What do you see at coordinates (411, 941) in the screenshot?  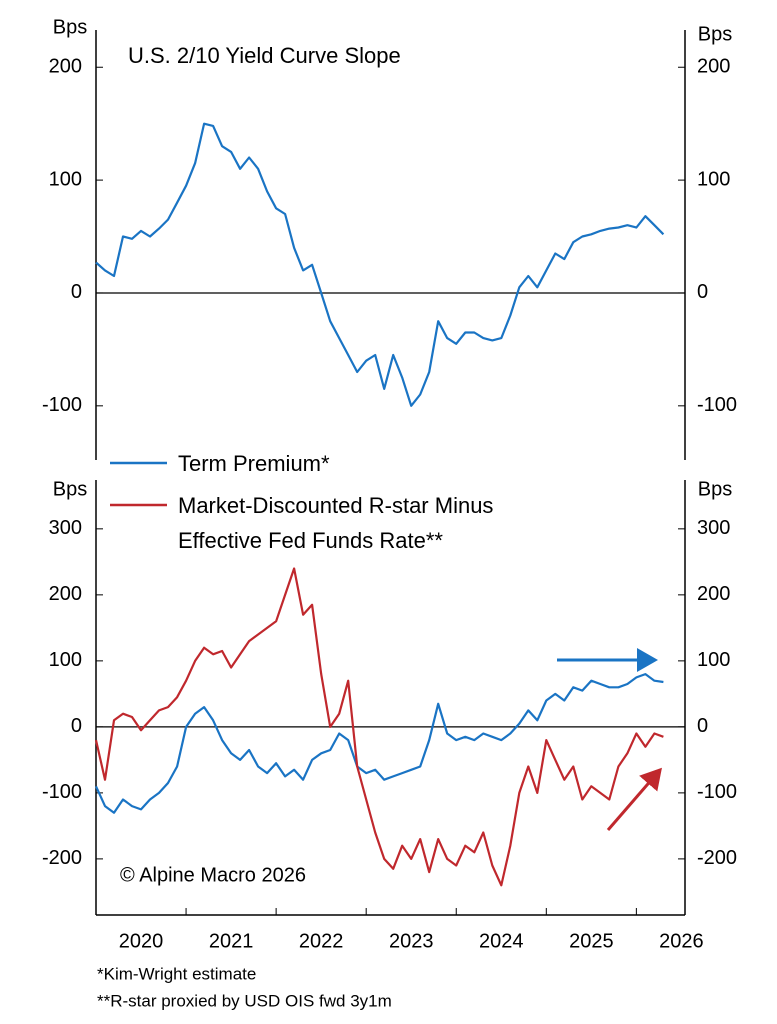 I see `x-tick-label: 2023` at bounding box center [411, 941].